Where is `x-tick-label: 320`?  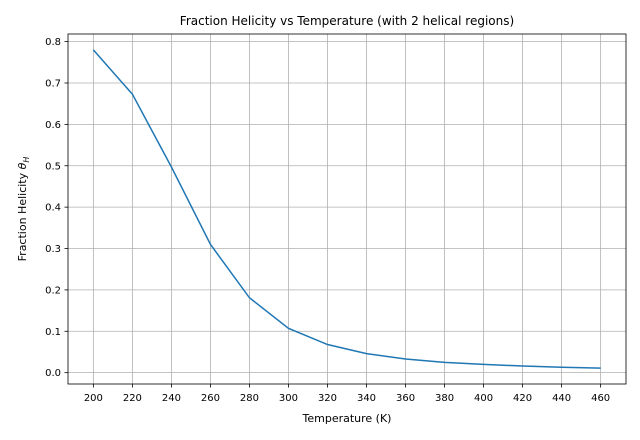
x-tick-label: 320 is located at coordinates (327, 398).